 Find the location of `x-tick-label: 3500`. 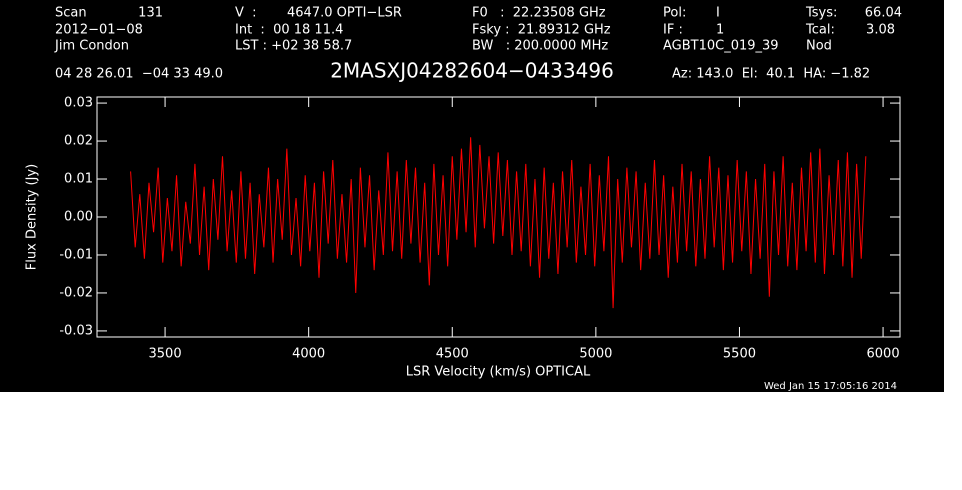

x-tick-label: 3500 is located at coordinates (165, 354).